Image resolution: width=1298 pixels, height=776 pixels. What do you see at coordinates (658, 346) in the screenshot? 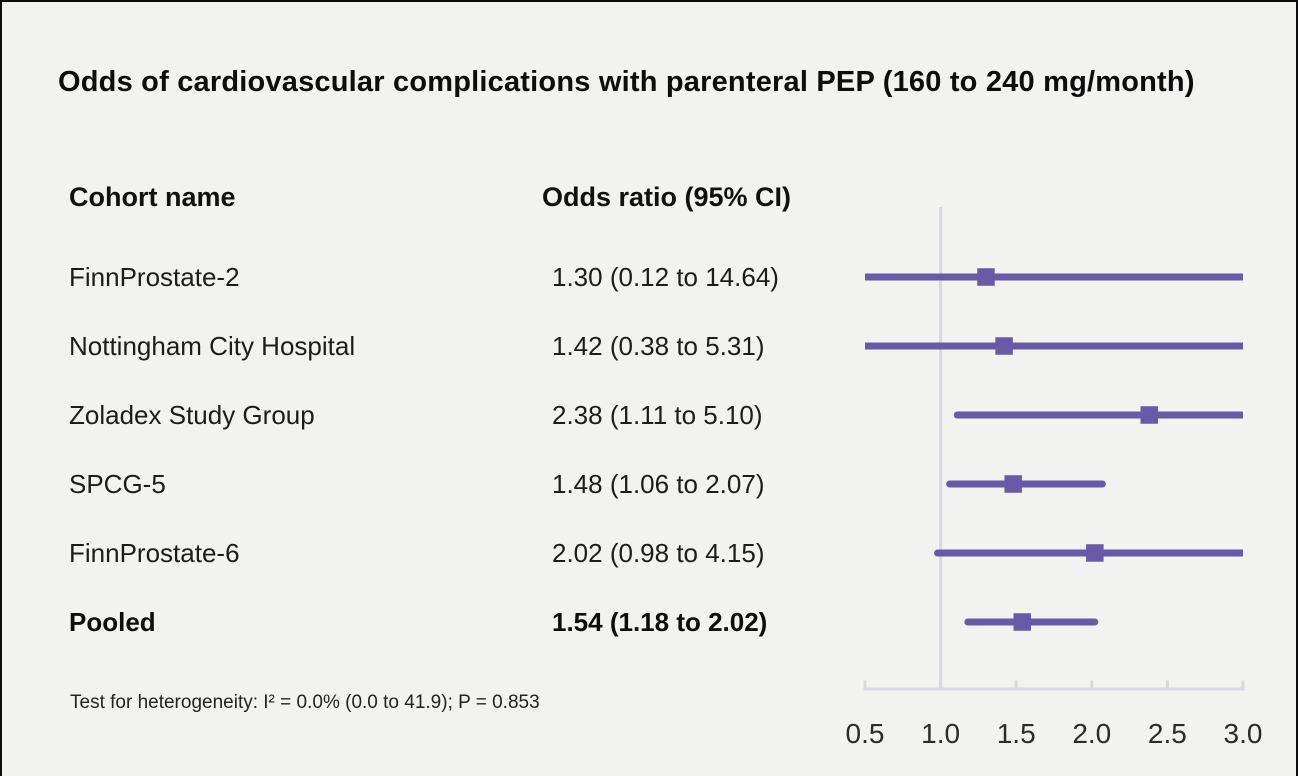
I see `odds-ratio-value: 1.42 (0.38 to 5.31)` at bounding box center [658, 346].